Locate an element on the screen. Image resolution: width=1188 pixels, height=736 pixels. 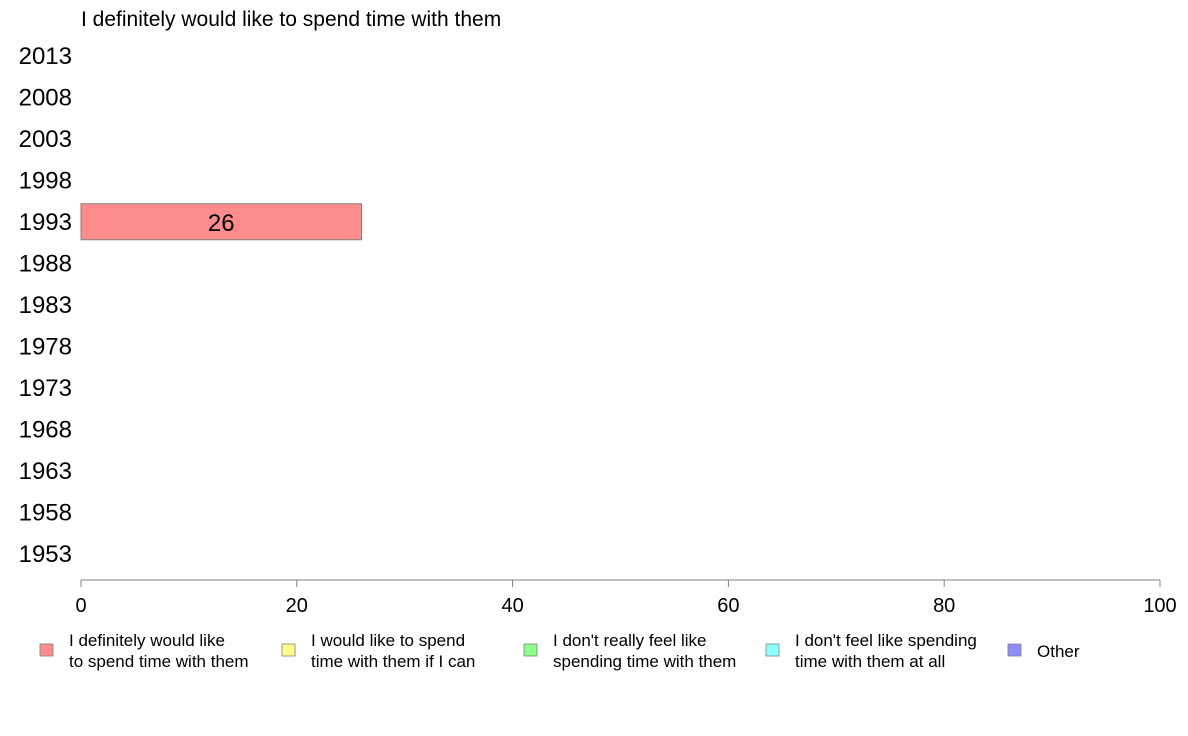
y-tick-label: 1983 is located at coordinates (45, 305).